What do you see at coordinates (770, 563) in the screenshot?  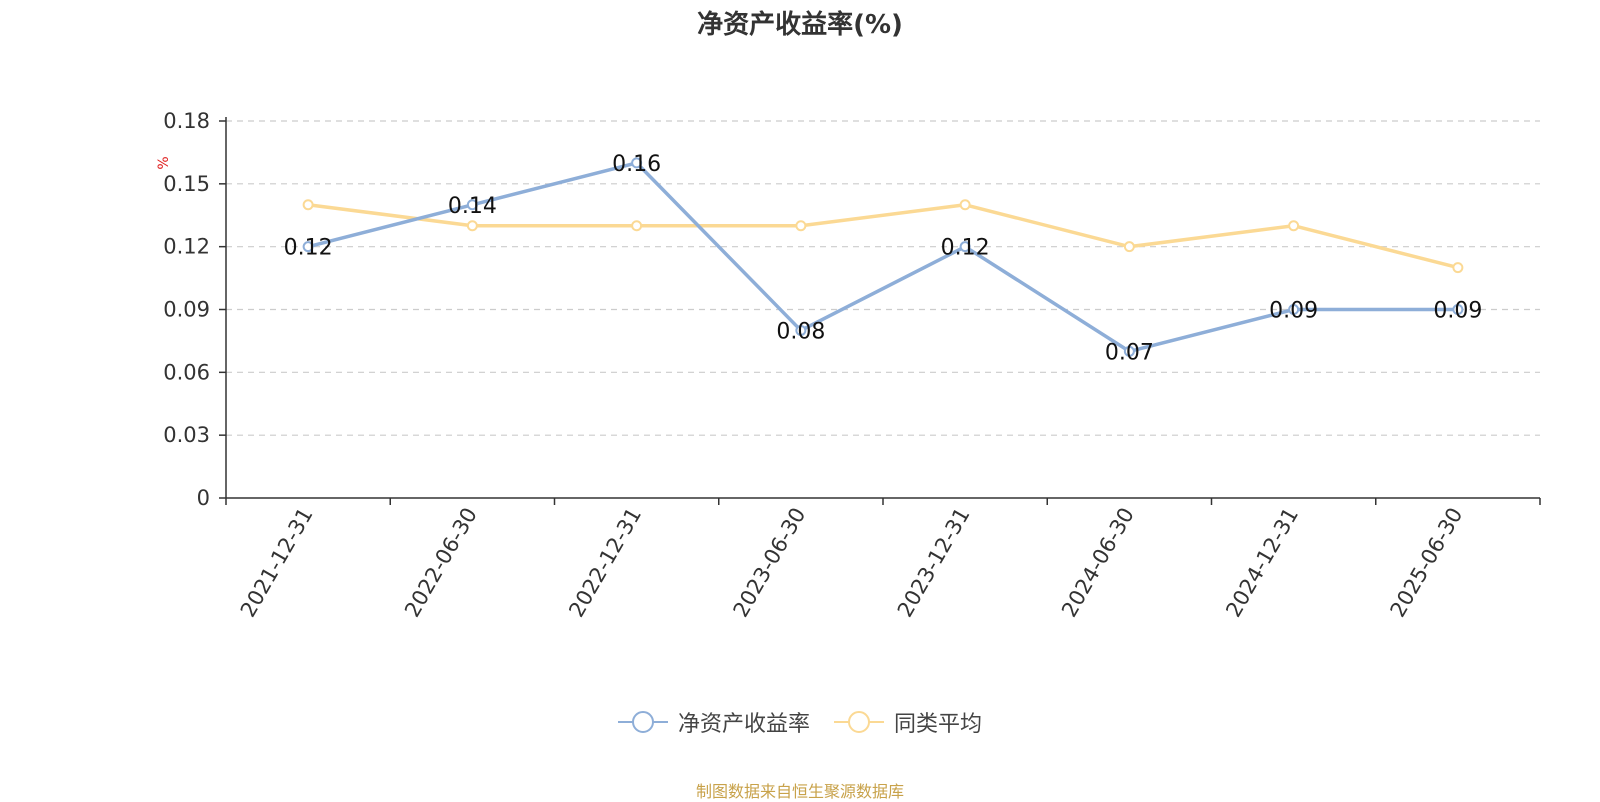 I see `x-tick-label: 2023-06-30` at bounding box center [770, 563].